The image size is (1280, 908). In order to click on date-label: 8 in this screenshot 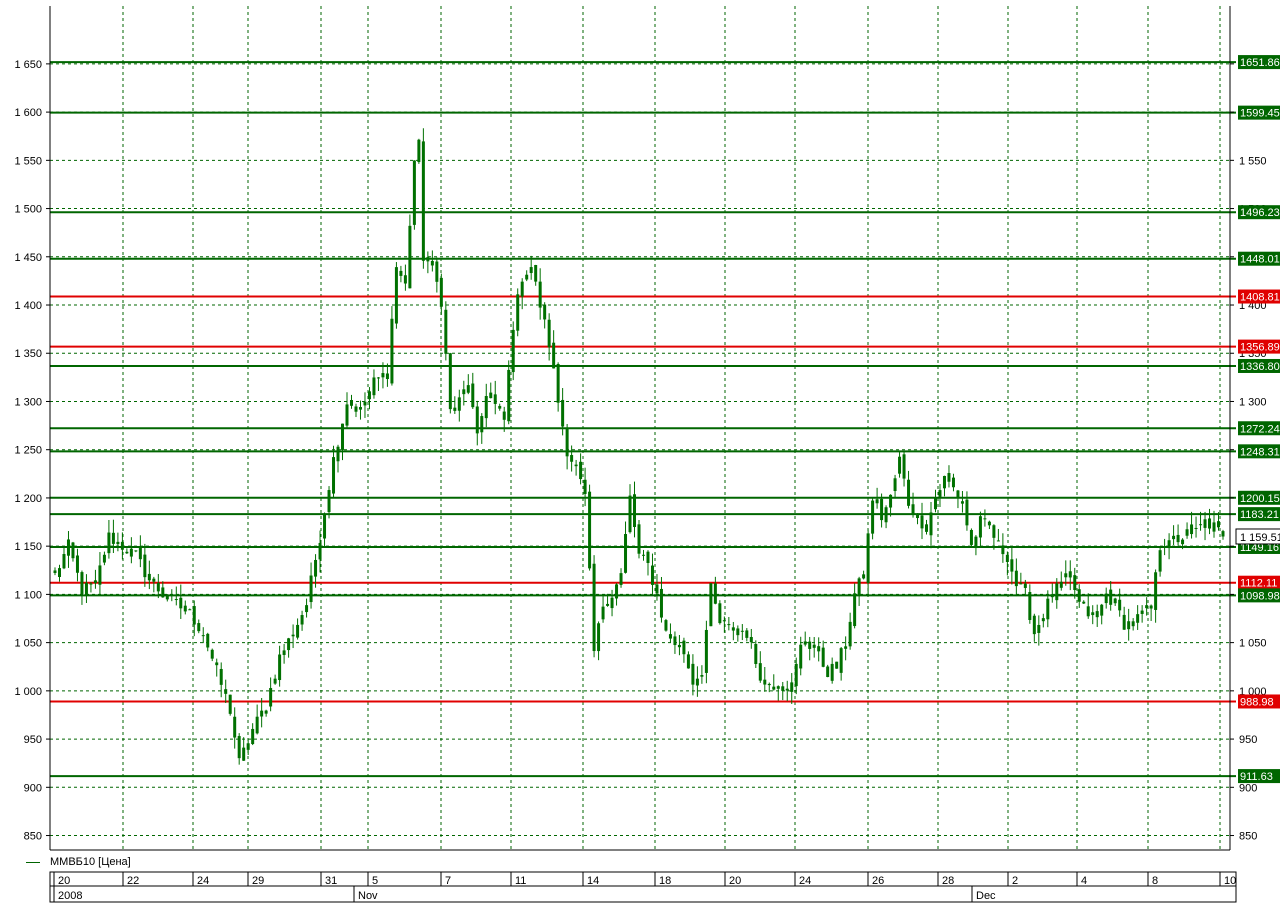, I will do `click(1155, 881)`.